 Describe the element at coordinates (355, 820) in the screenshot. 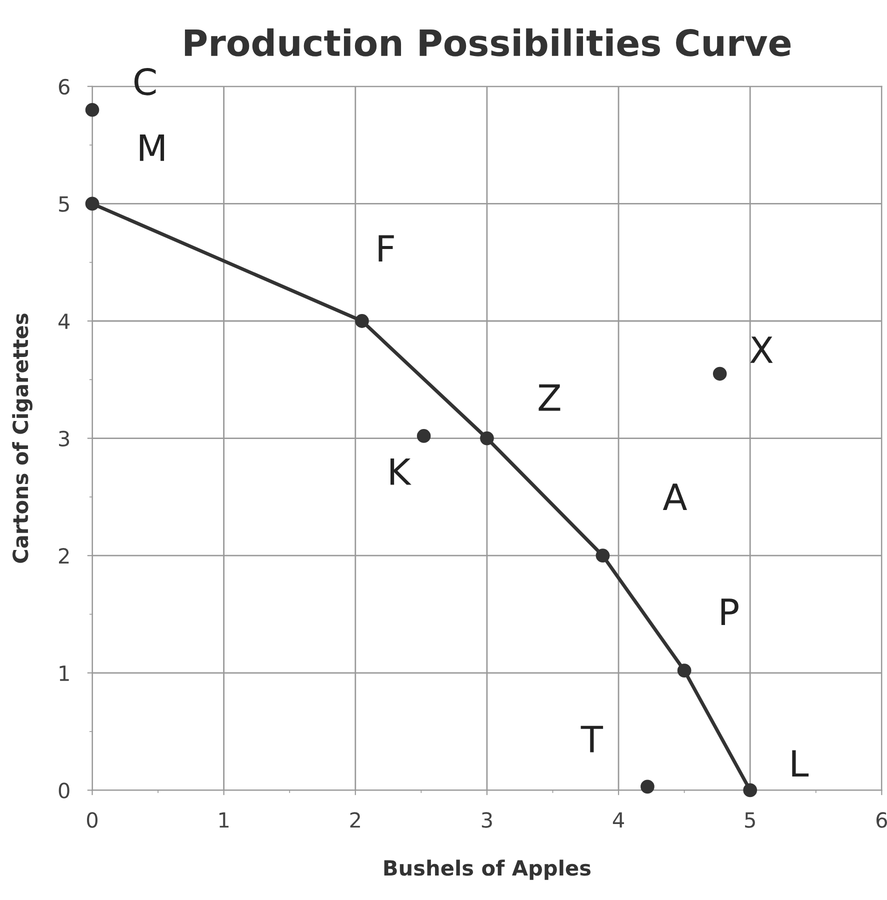

I see `x-tick-label: 2` at that location.